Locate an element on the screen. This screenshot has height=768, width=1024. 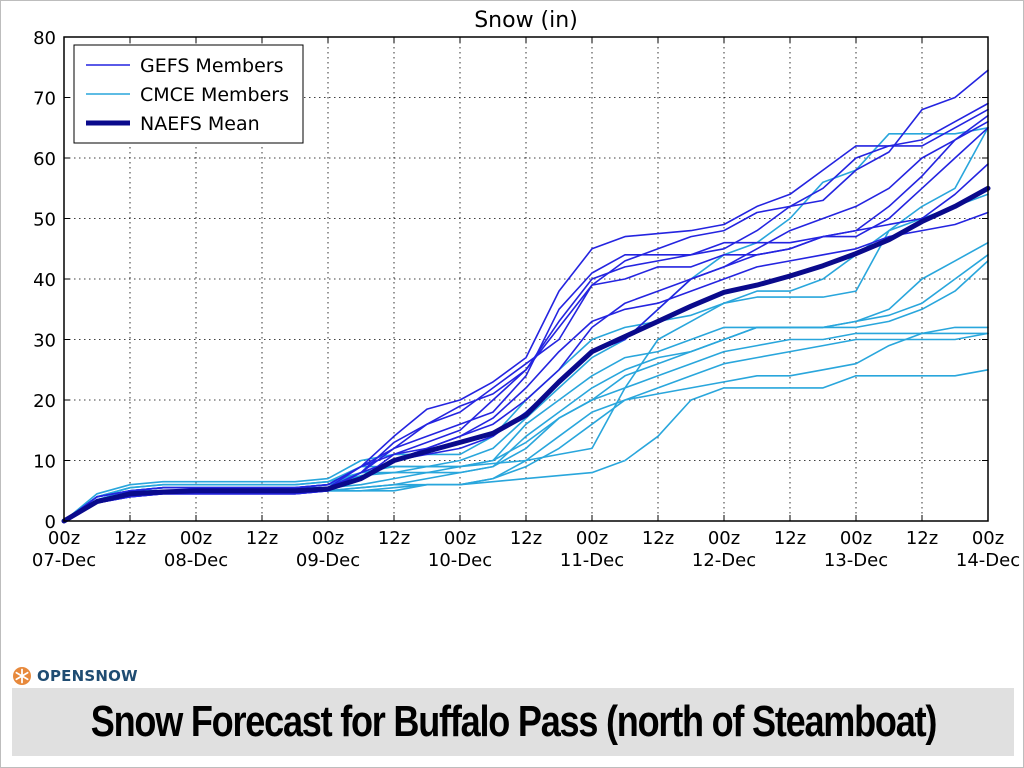
y-tick-label: 60 is located at coordinates (44, 159).